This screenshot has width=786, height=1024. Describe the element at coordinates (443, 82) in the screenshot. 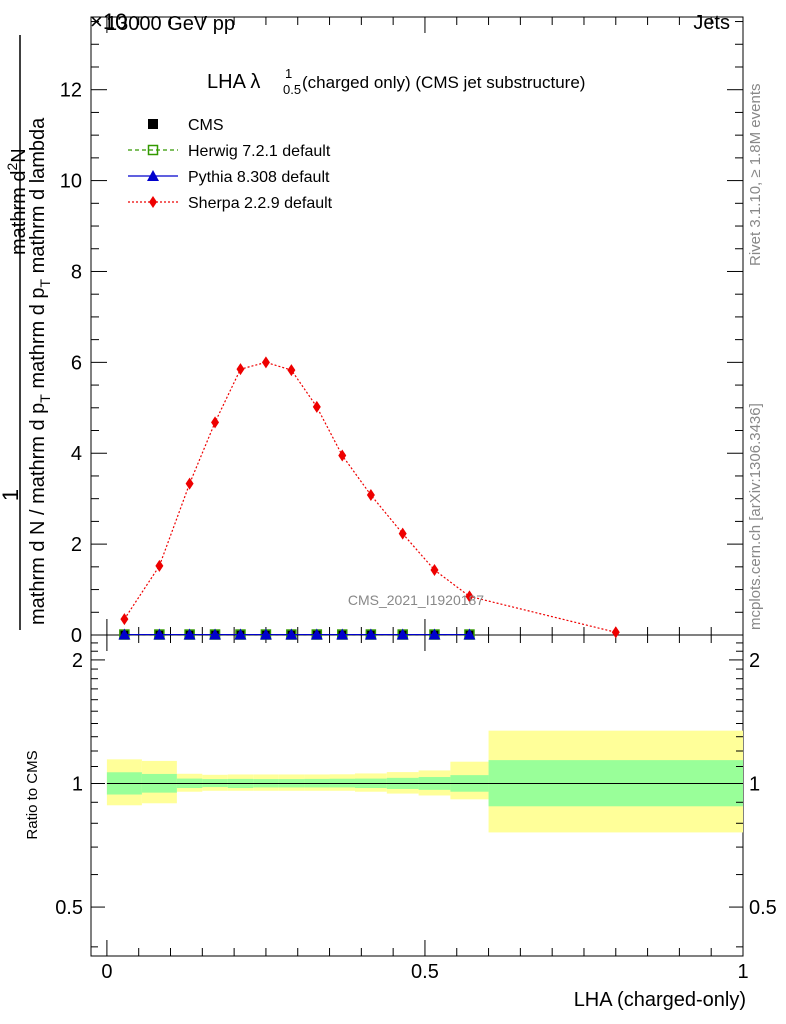

I see `title-rest: (charged only) (CMS jet substructure)` at that location.